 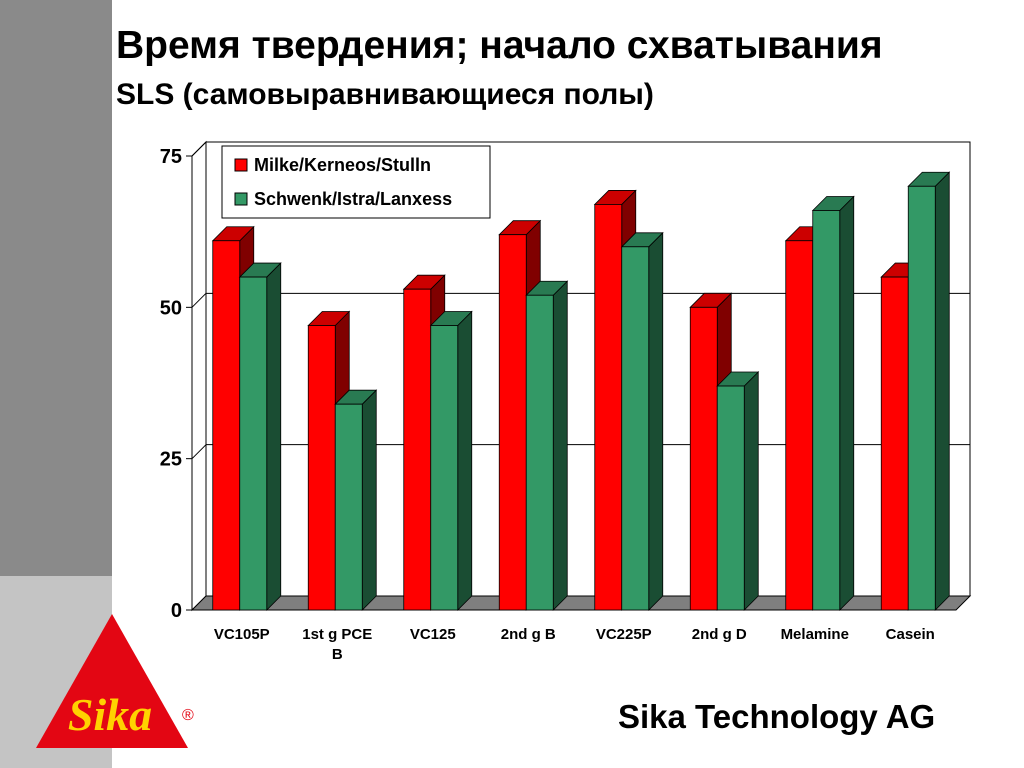 What do you see at coordinates (242, 634) in the screenshot?
I see `x-tick-label: VC105P` at bounding box center [242, 634].